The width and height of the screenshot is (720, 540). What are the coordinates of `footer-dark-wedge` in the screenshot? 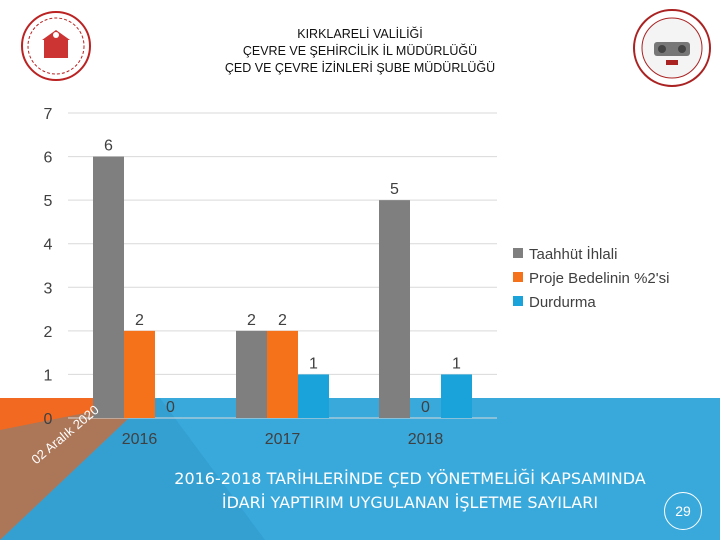 It's located at (132, 469).